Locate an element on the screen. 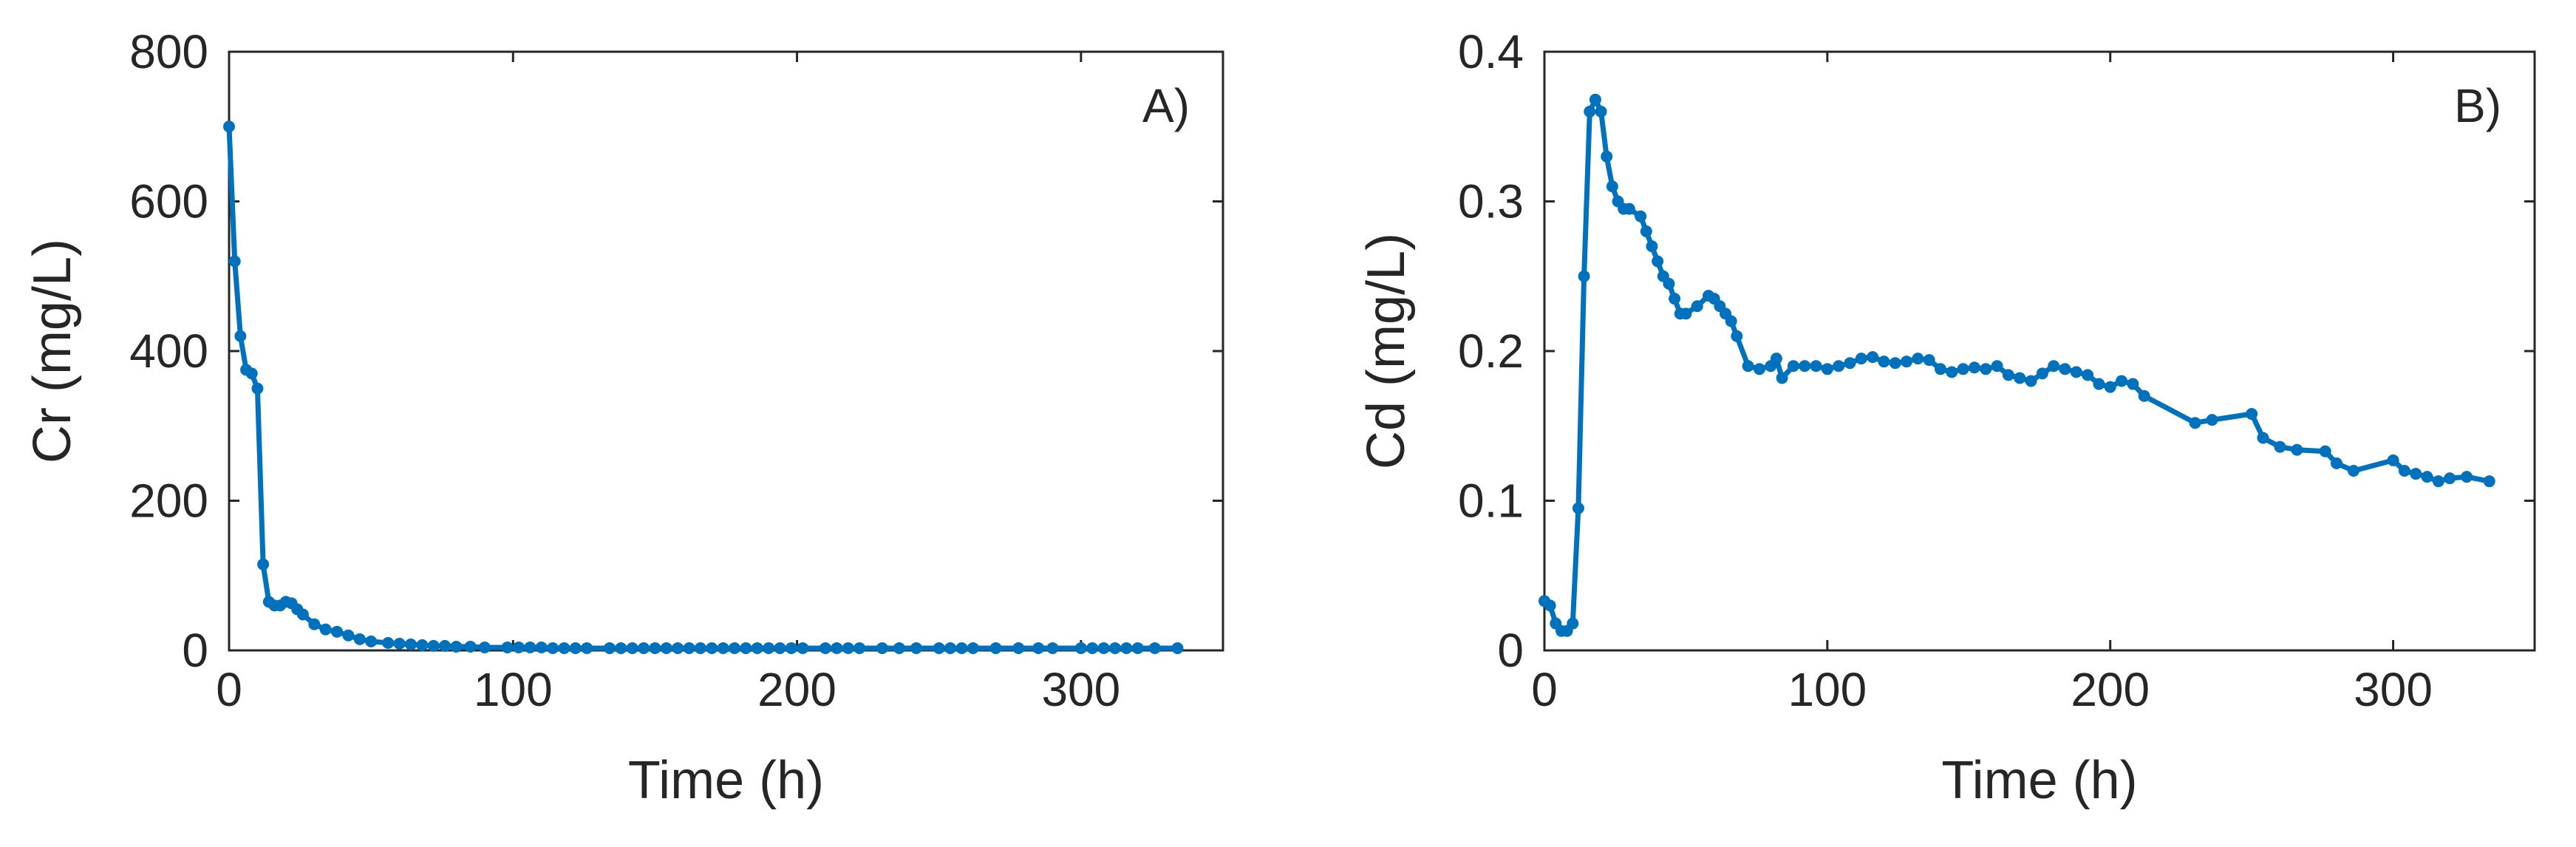 The width and height of the screenshot is (2576, 847). y-tick-label: 0.2 is located at coordinates (1491, 351).